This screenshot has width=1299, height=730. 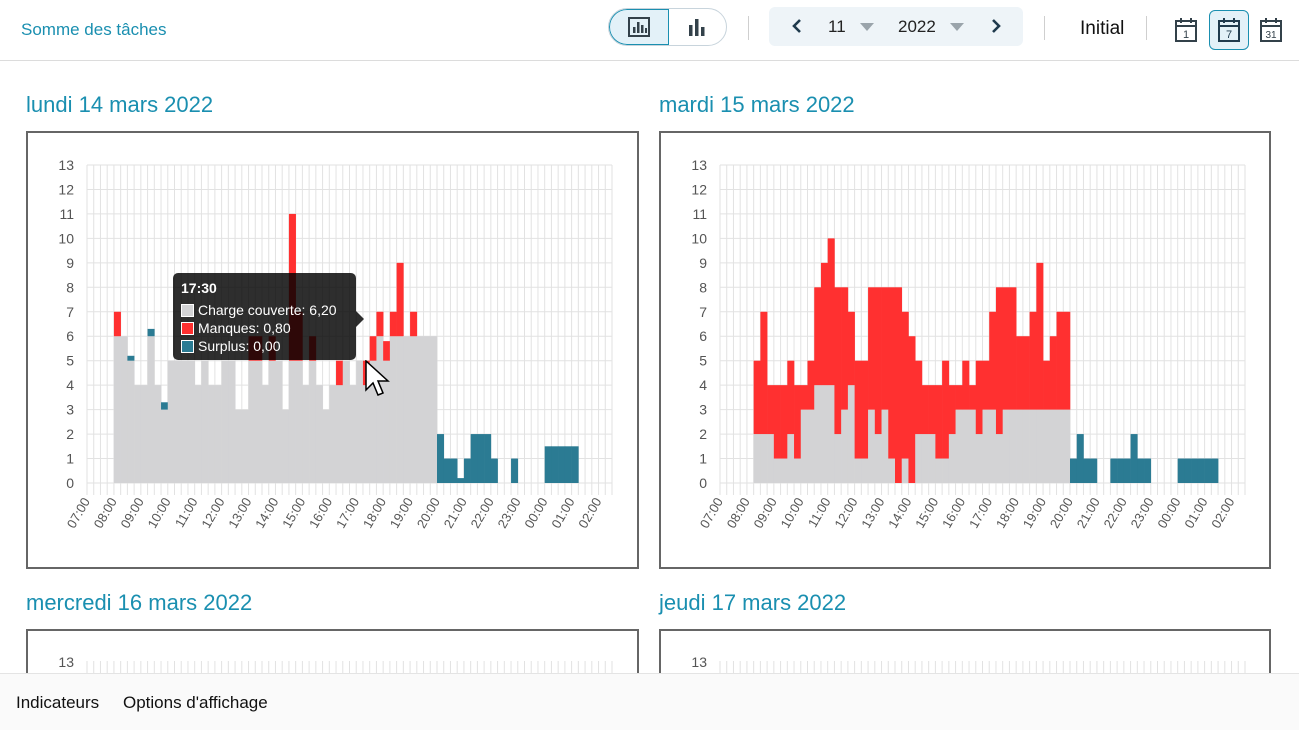 I want to click on y-tick-label: 13, so click(x=66, y=165).